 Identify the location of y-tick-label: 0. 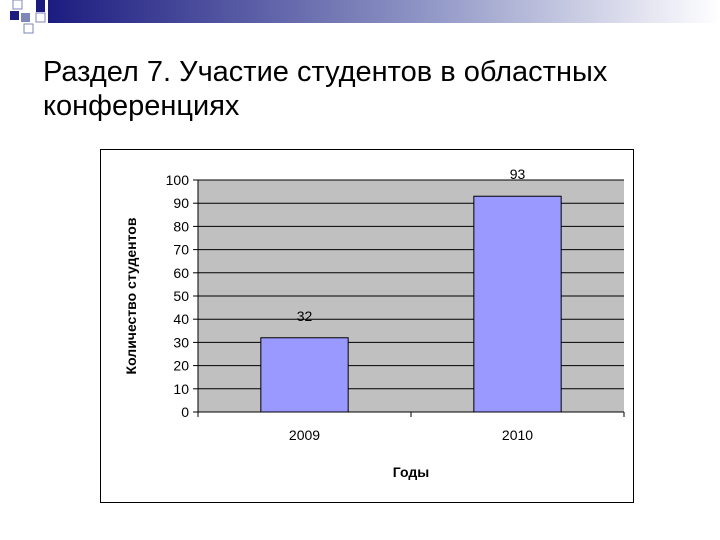
(185, 412).